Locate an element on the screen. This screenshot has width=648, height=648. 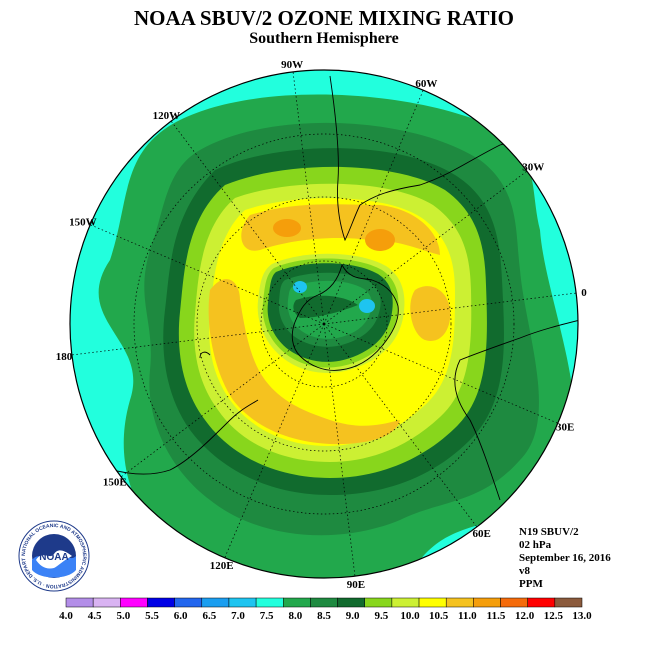
colorbar-tick-label: 9.0 is located at coordinates (353, 616).